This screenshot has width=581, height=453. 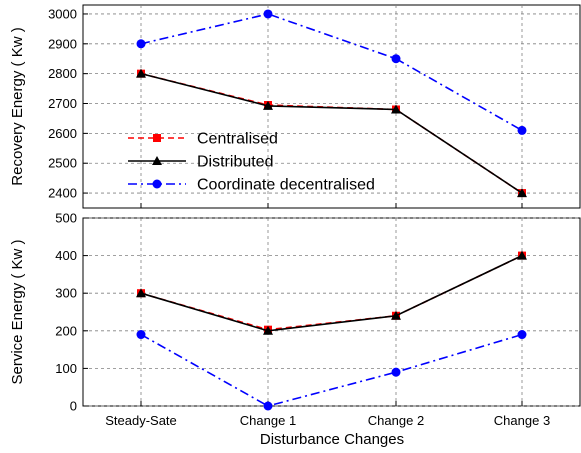 I want to click on panel-0-ytick-label: 2900, so click(x=62, y=43).